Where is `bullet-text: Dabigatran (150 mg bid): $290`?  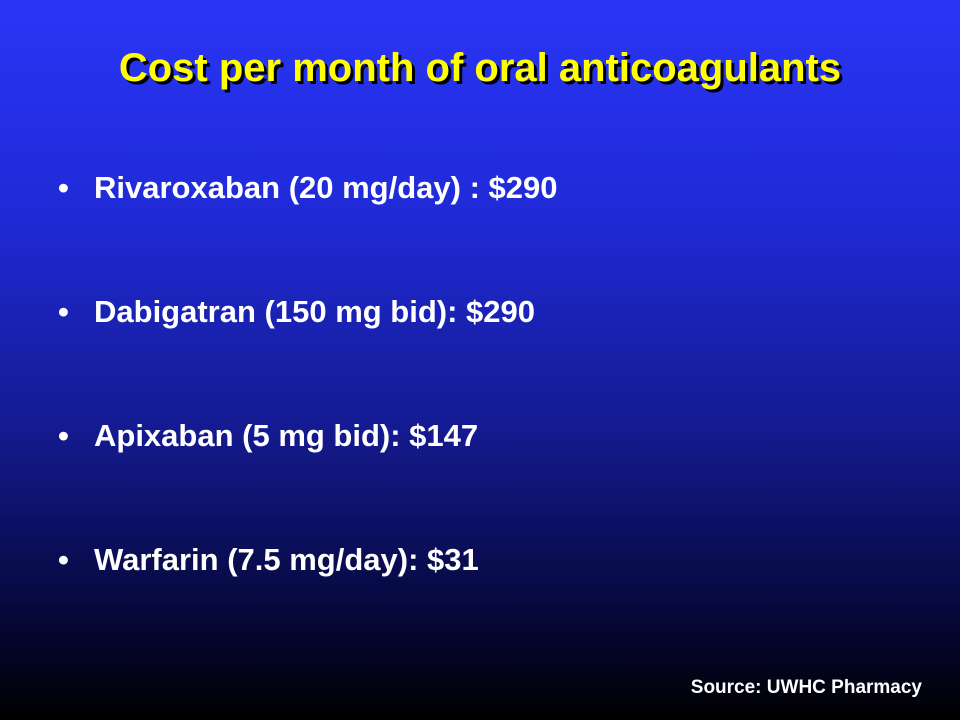
bullet-text: Dabigatran (150 mg bid): $290 is located at coordinates (315, 311).